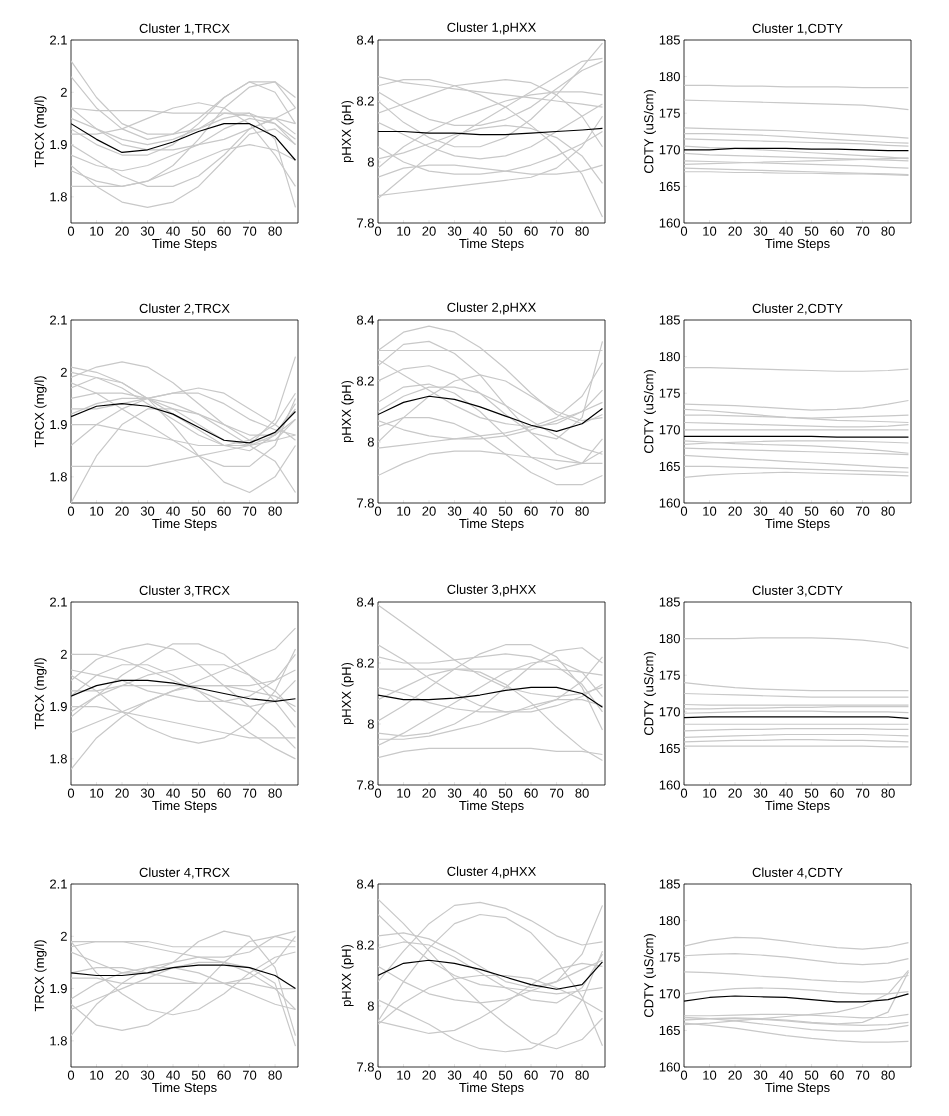 The width and height of the screenshot is (949, 1116). What do you see at coordinates (365, 101) in the screenshot?
I see `y-tick-label: 8.2` at bounding box center [365, 101].